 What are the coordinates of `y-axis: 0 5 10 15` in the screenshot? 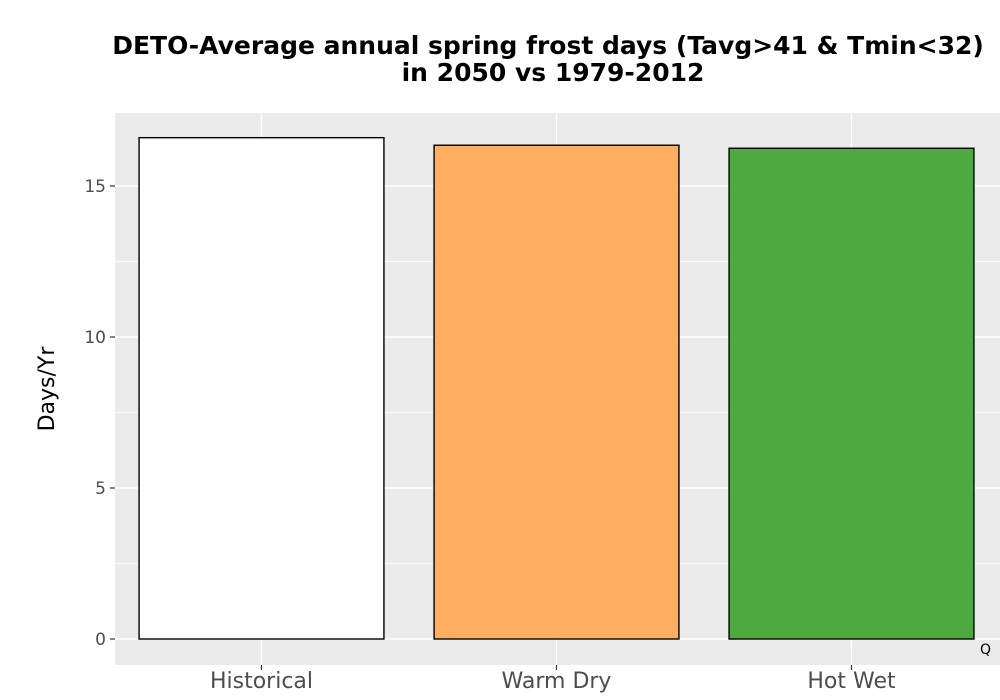 It's located at (99, 413).